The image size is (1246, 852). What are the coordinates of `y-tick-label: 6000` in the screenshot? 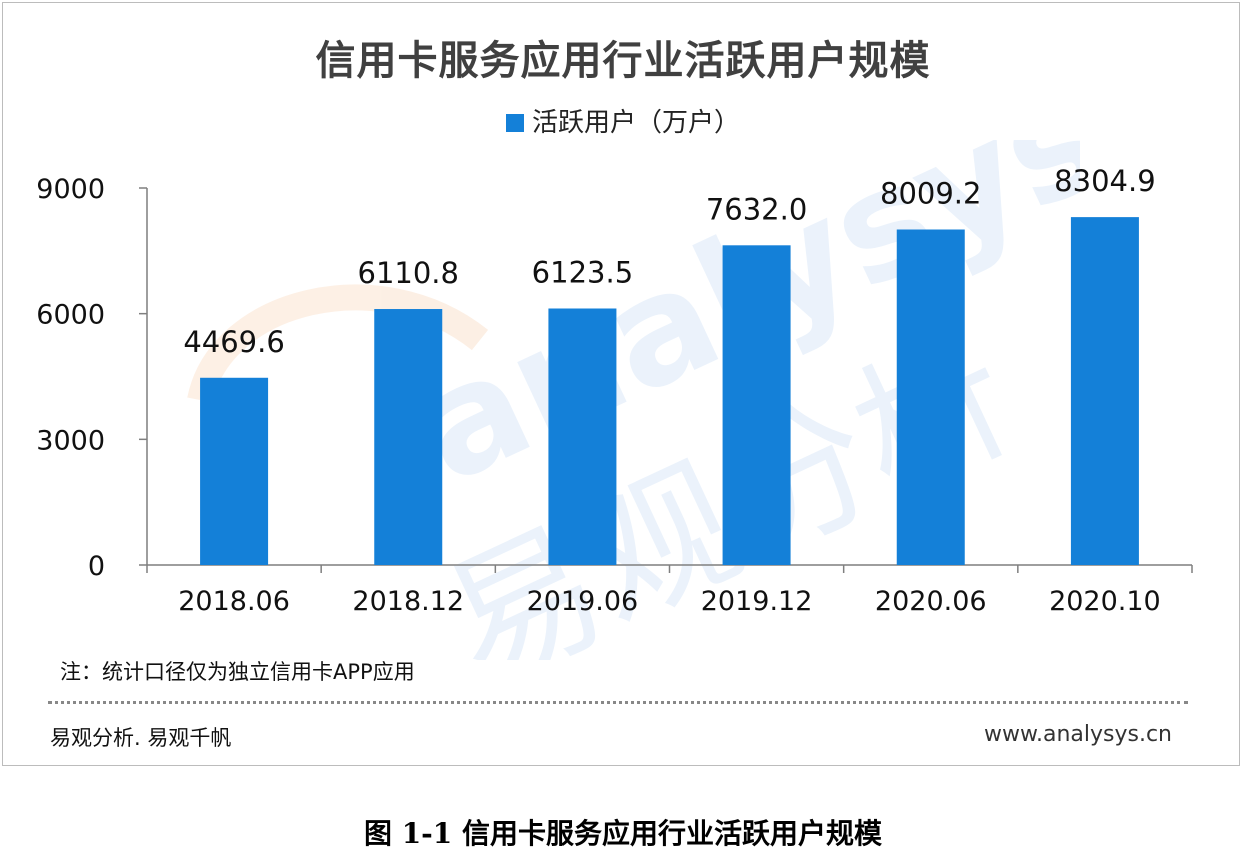 It's located at (70, 315).